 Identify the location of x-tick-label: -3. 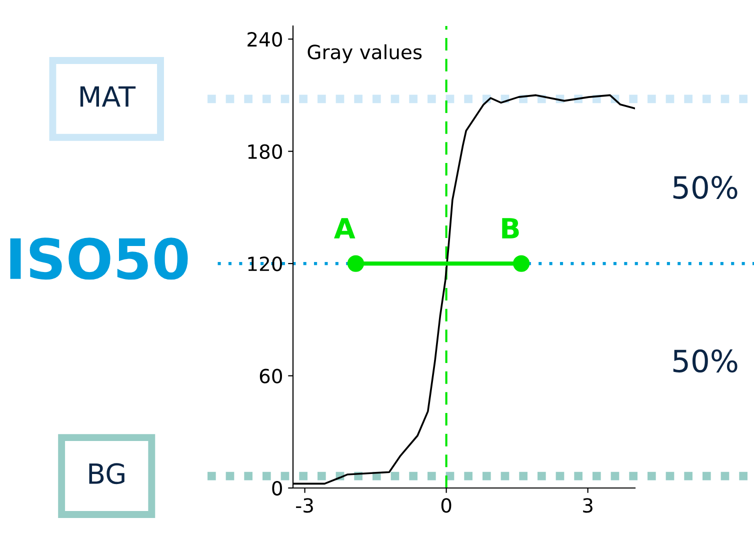
(304, 505).